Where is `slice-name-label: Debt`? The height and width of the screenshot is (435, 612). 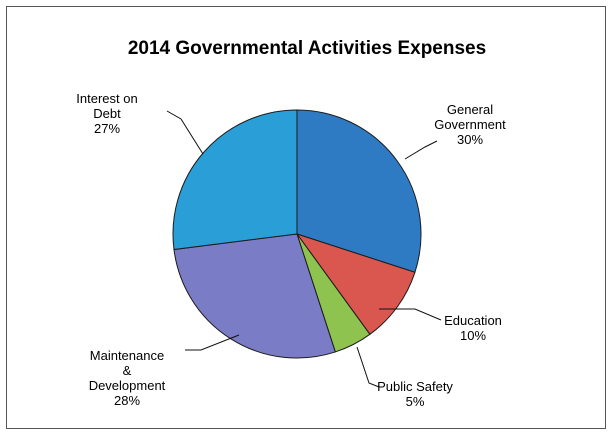 slice-name-label: Debt is located at coordinates (107, 113).